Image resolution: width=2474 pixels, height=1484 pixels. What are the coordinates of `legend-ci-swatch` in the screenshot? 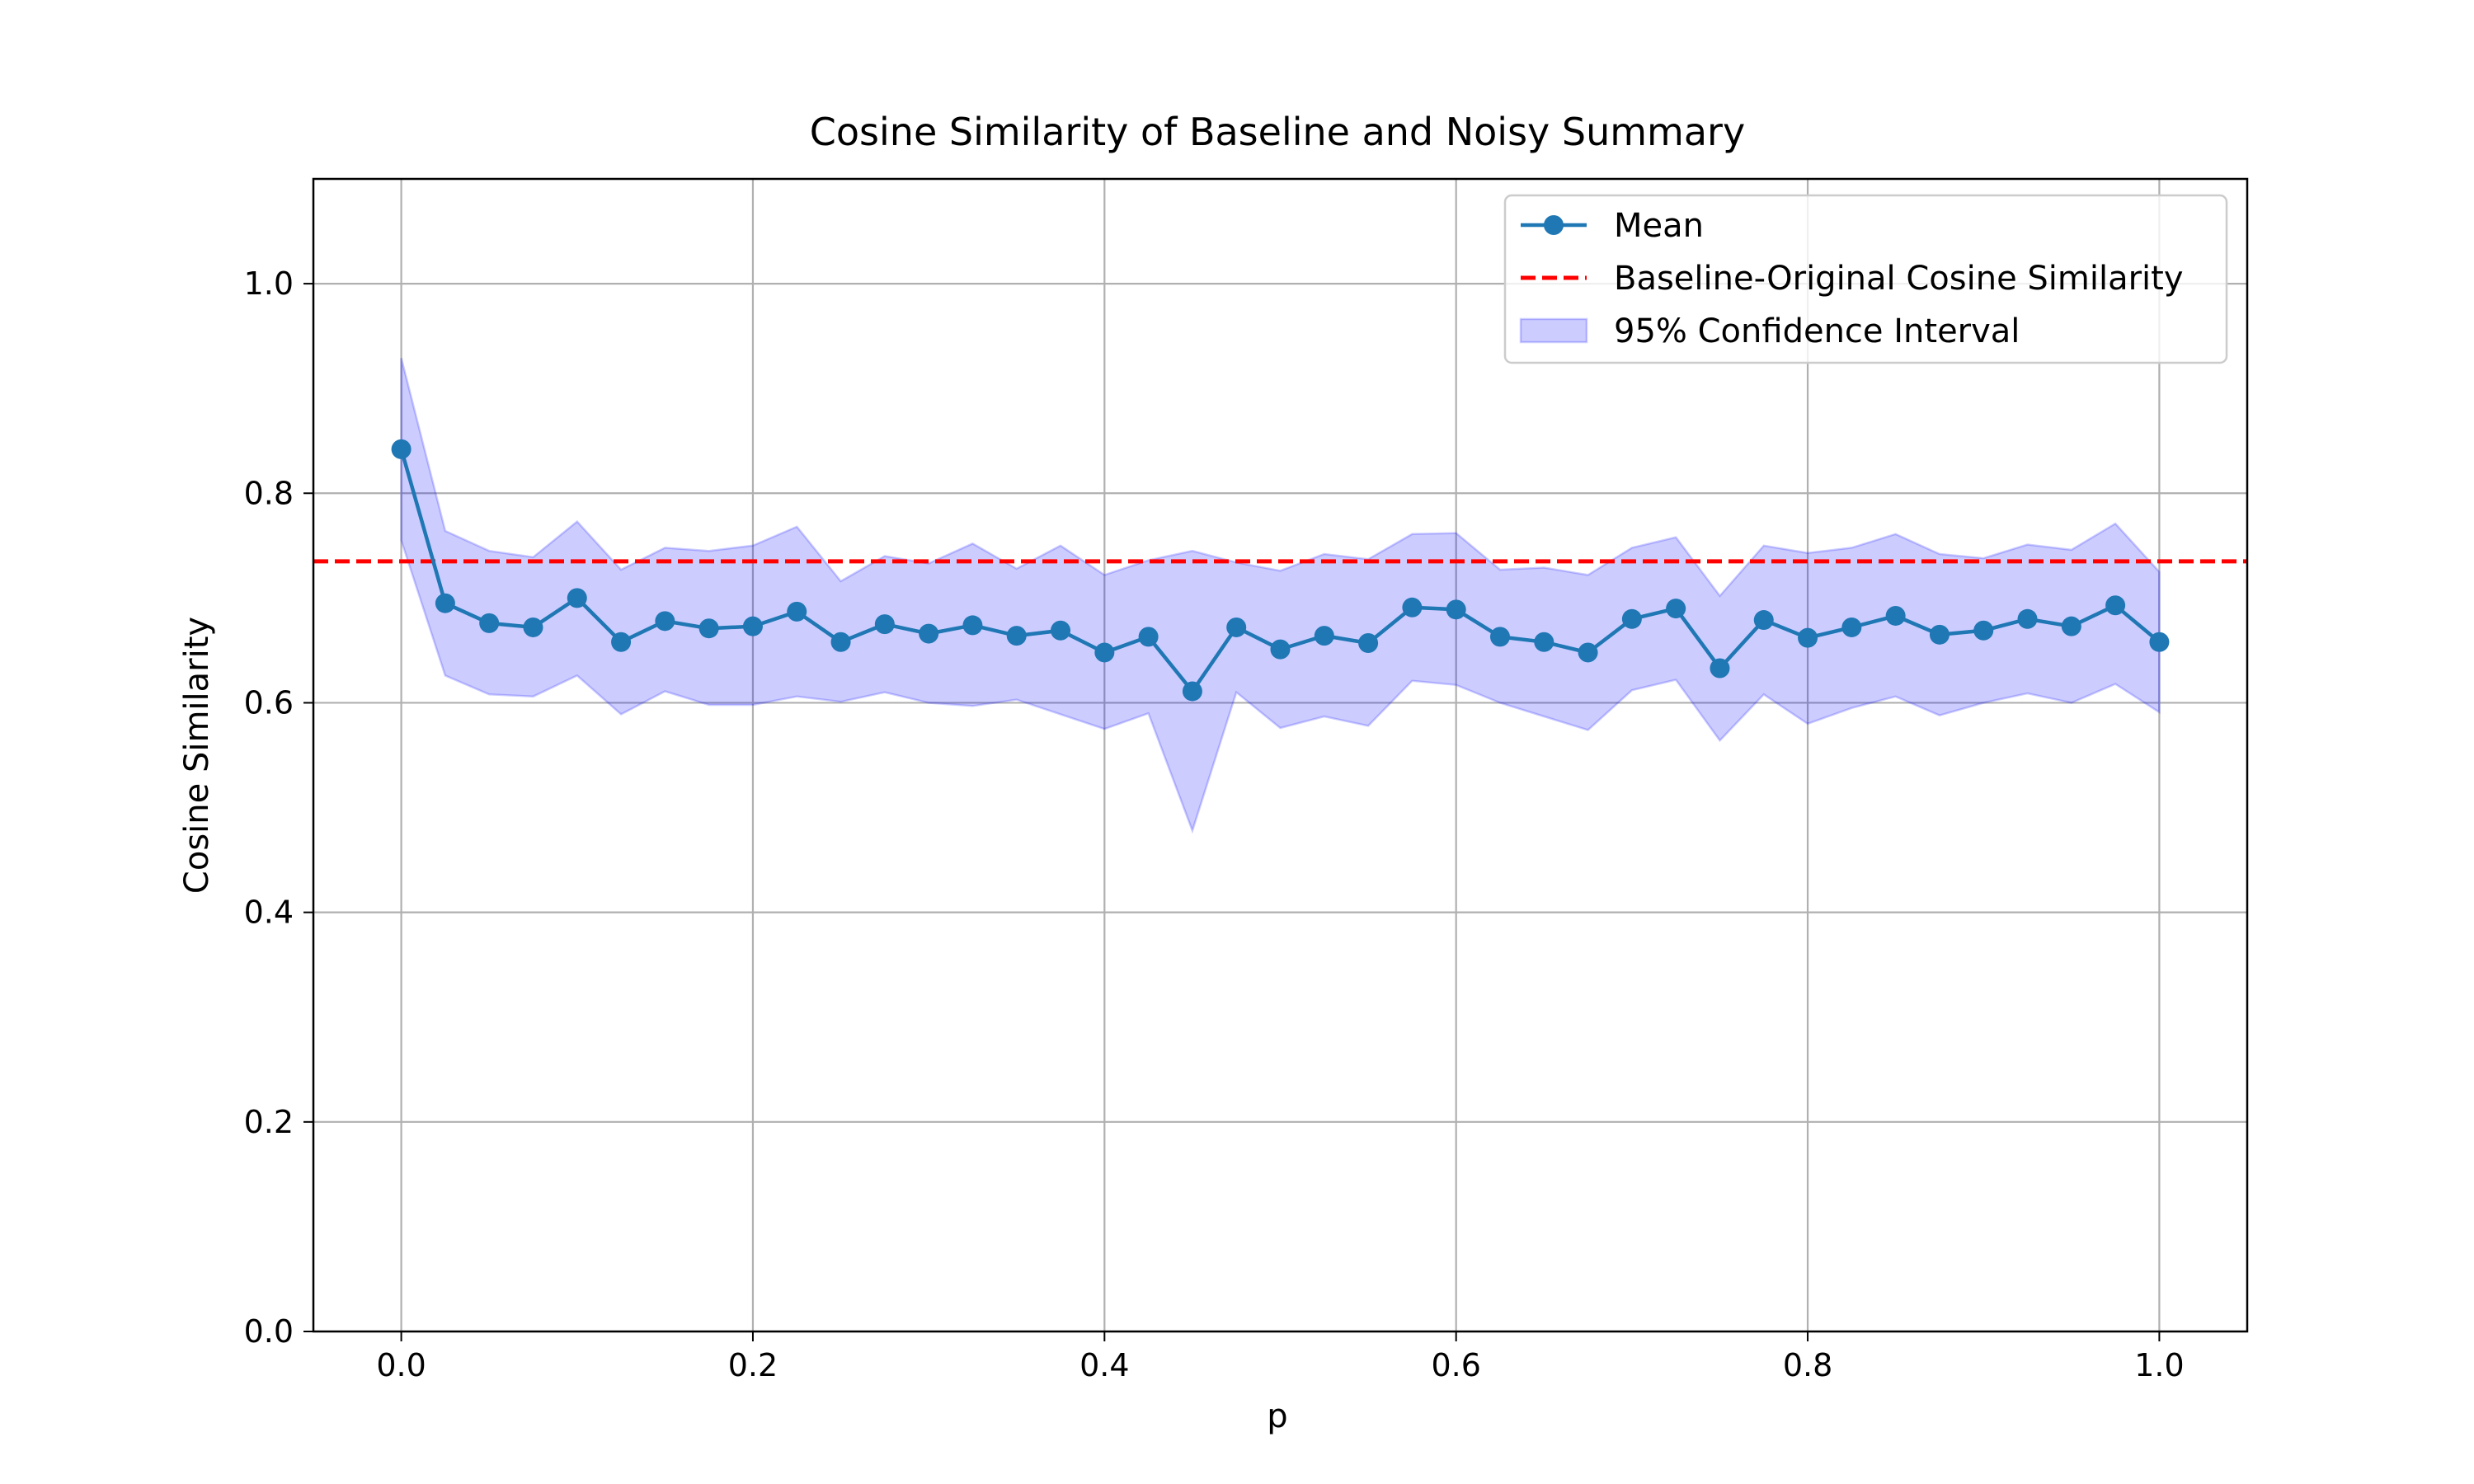 It's located at (1553, 330).